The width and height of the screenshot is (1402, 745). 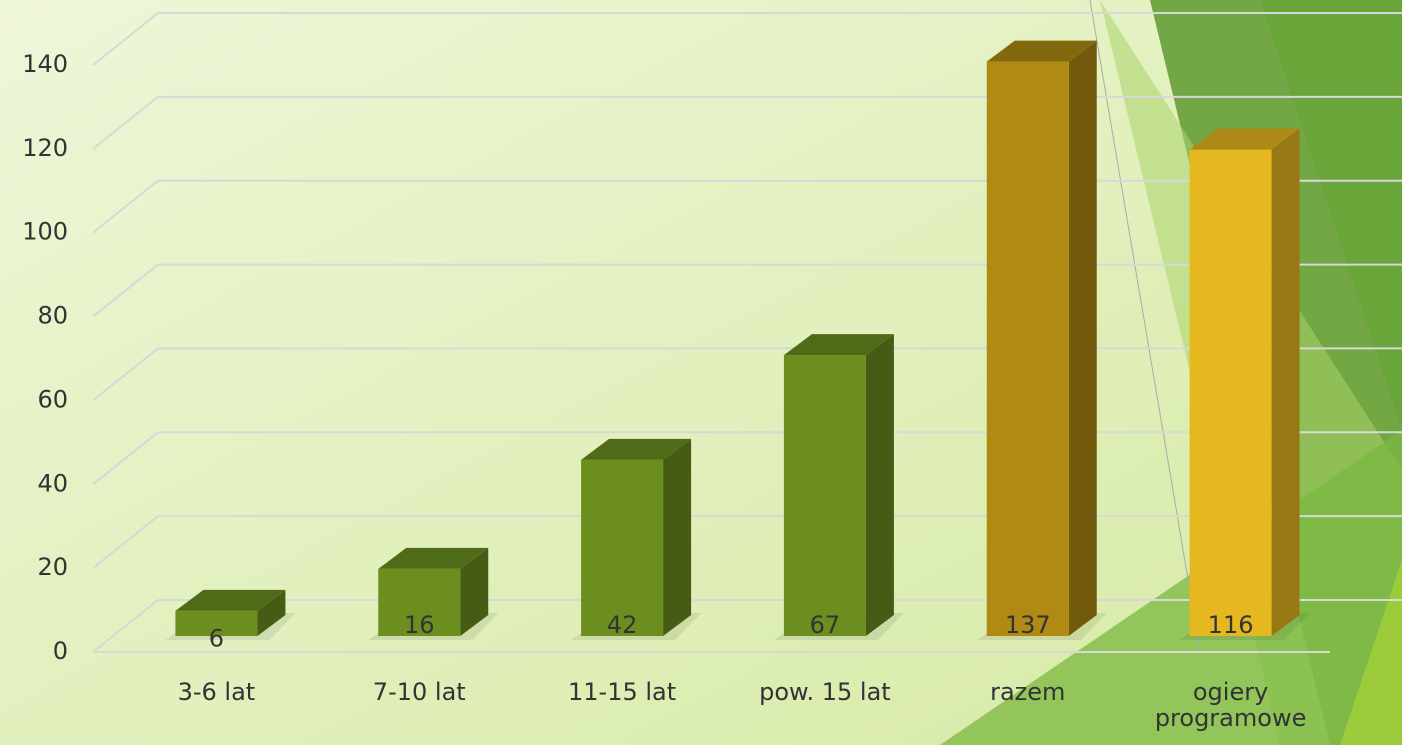 I want to click on y-tick-label: 60, so click(x=52, y=399).